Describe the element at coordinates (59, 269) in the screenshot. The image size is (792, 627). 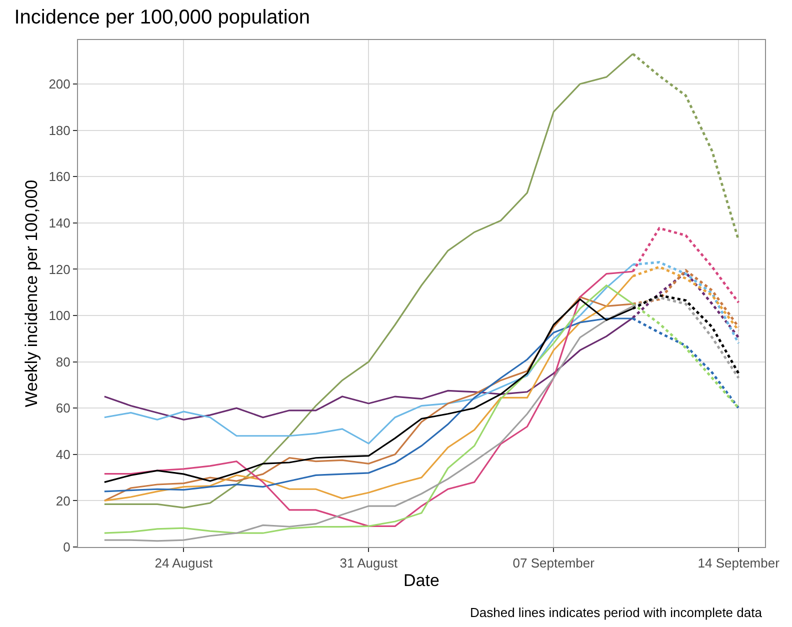
I see `y-tick-label: 120` at that location.